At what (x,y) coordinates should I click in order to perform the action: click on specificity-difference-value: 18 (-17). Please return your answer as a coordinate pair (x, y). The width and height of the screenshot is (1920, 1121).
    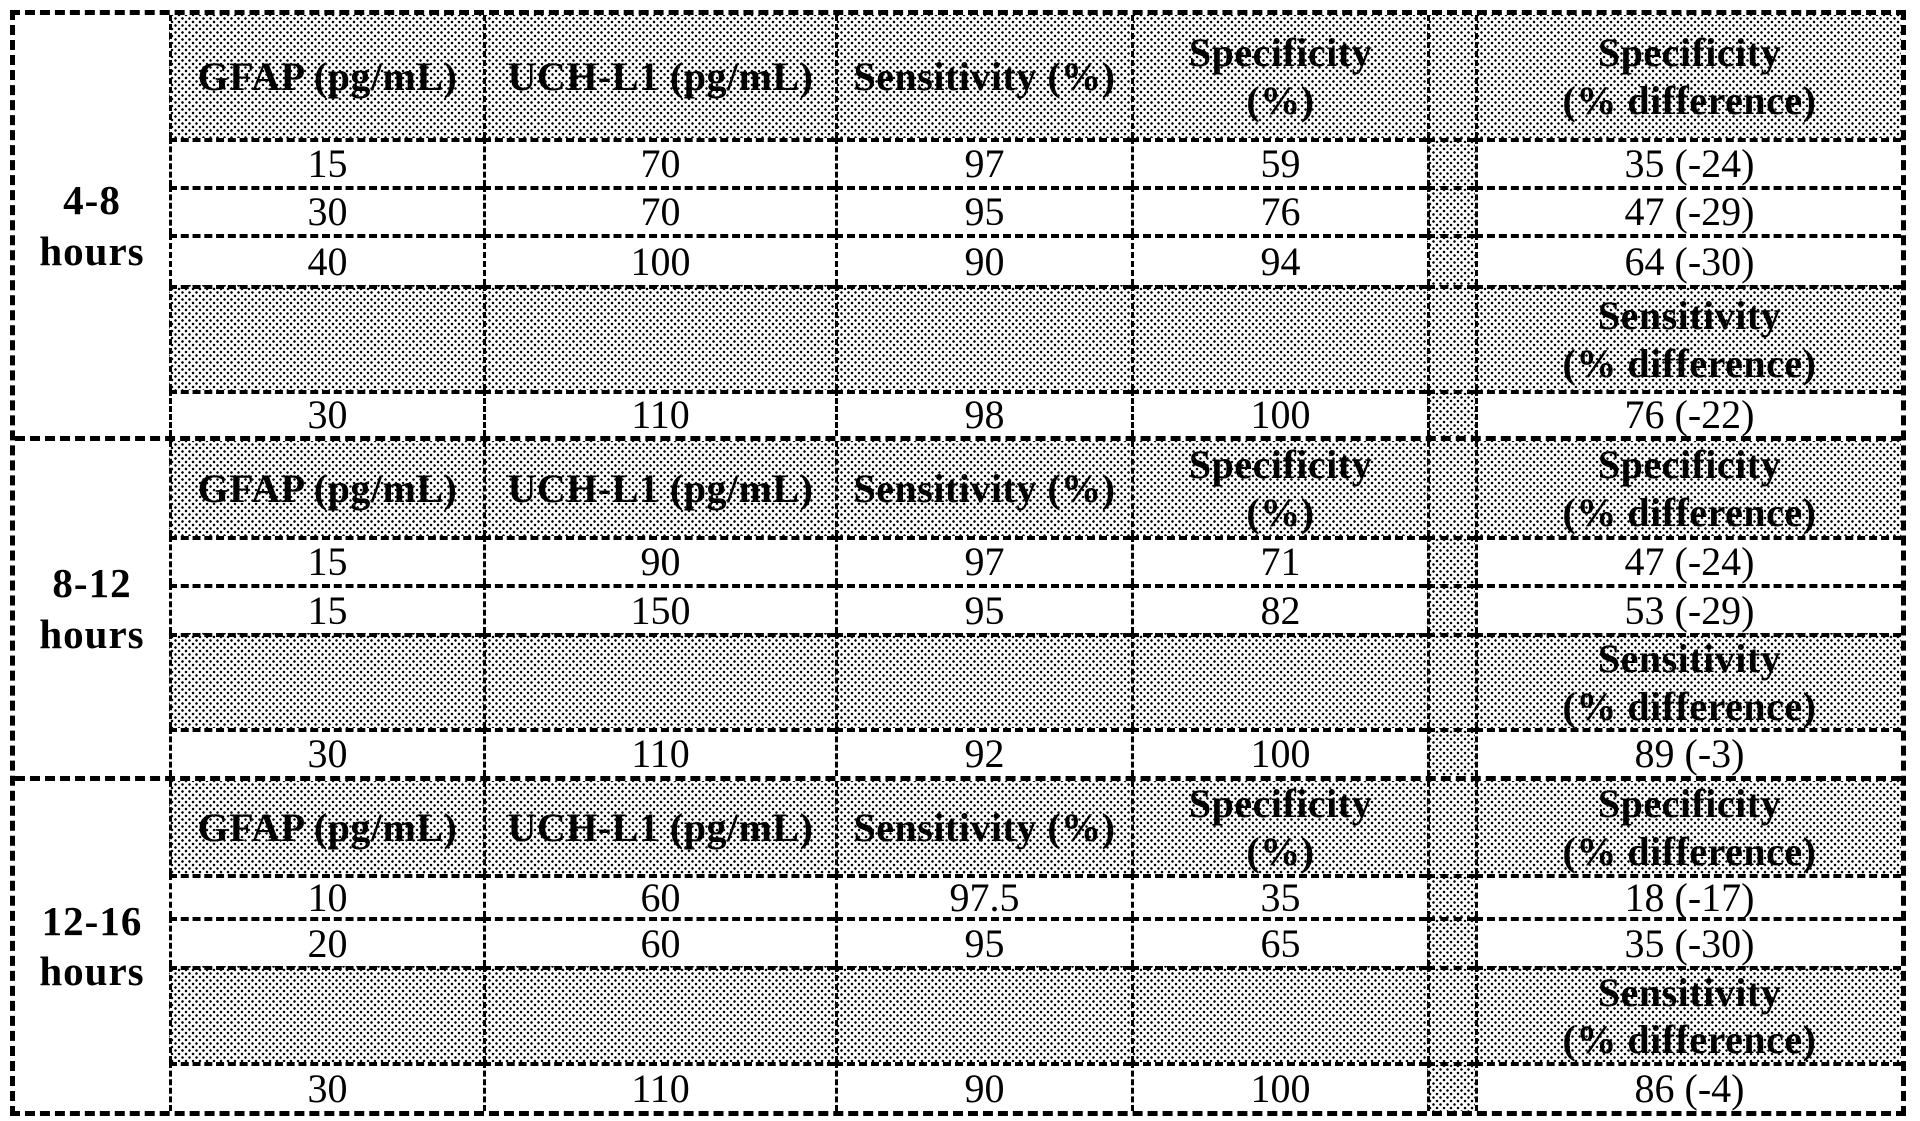
    Looking at the image, I should click on (1688, 895).